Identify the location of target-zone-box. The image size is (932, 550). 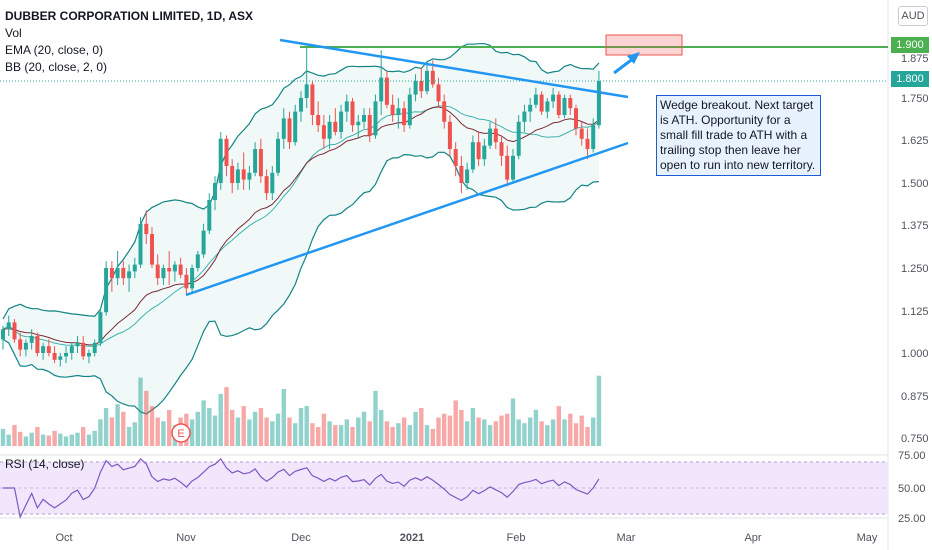
(644, 45).